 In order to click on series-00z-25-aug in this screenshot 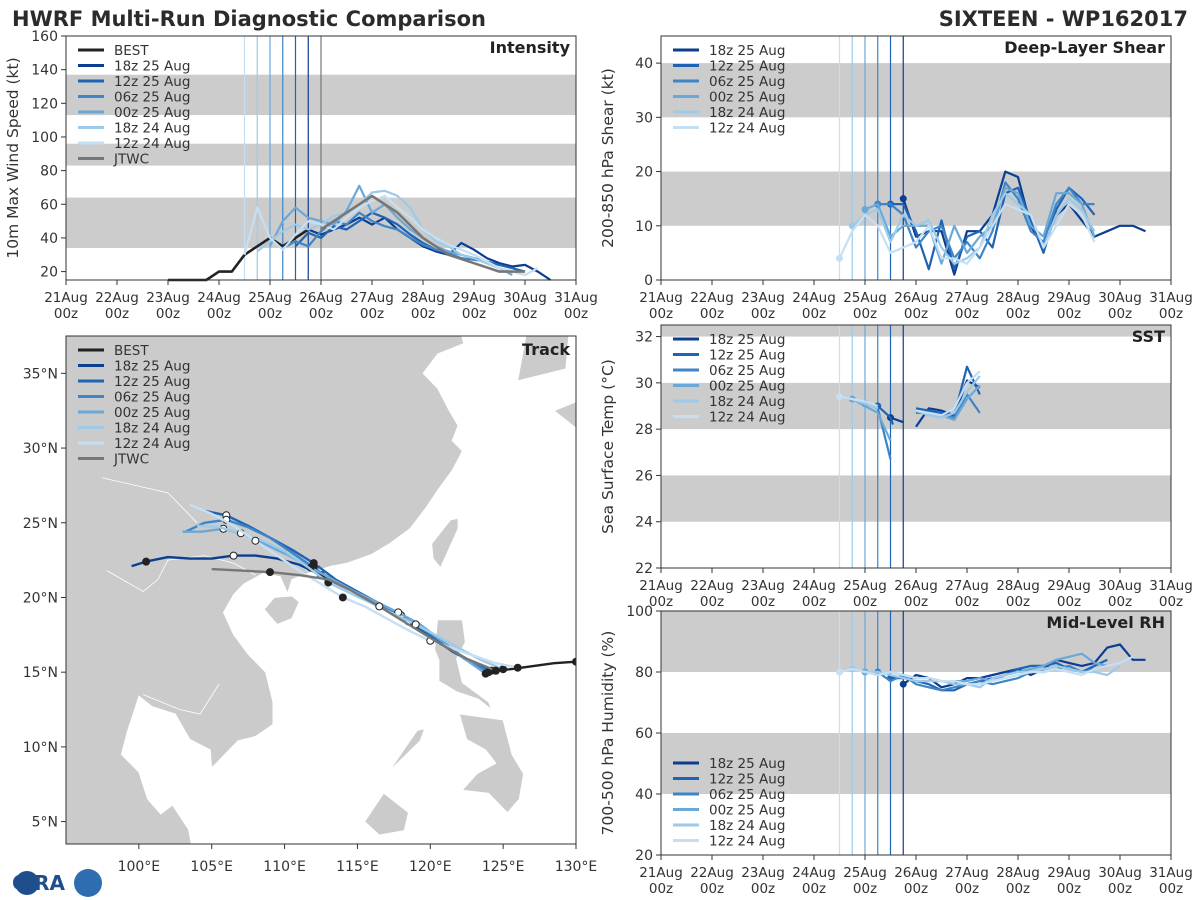, I will do `click(978, 225)`.